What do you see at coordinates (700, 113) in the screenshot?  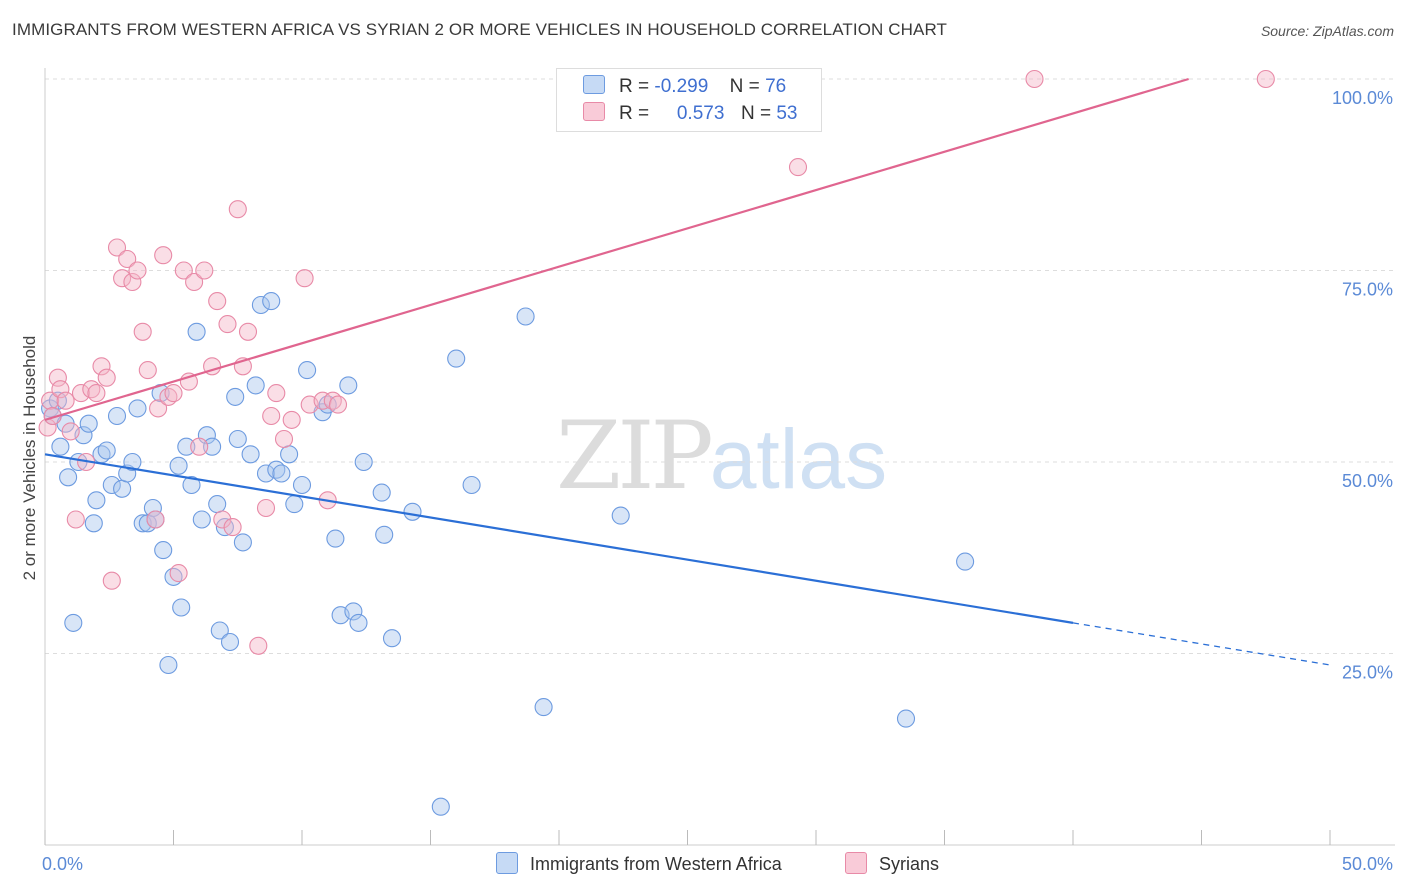 I see `legend-r-value: 0.573` at bounding box center [700, 113].